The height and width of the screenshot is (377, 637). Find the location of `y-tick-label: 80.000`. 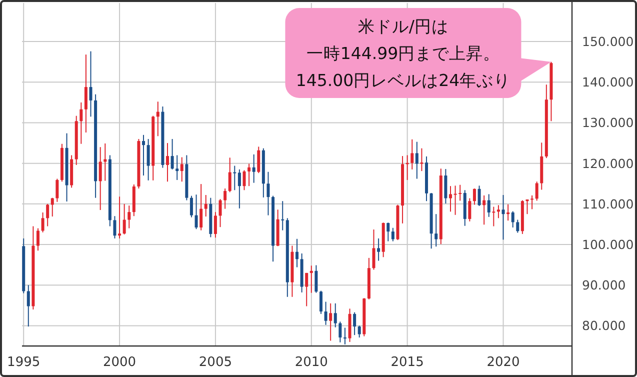

y-tick-label: 80.000 is located at coordinates (604, 326).